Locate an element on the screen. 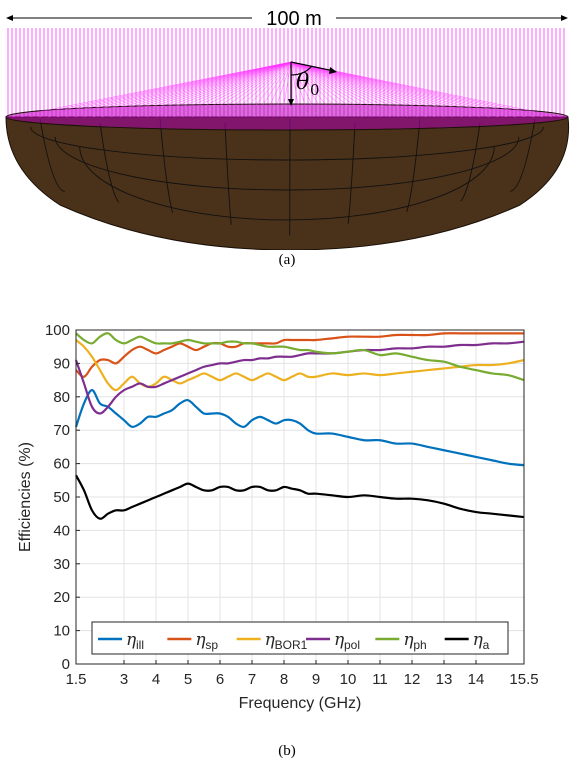 The width and height of the screenshot is (574, 771). x-tick-label: 10 is located at coordinates (348, 679).